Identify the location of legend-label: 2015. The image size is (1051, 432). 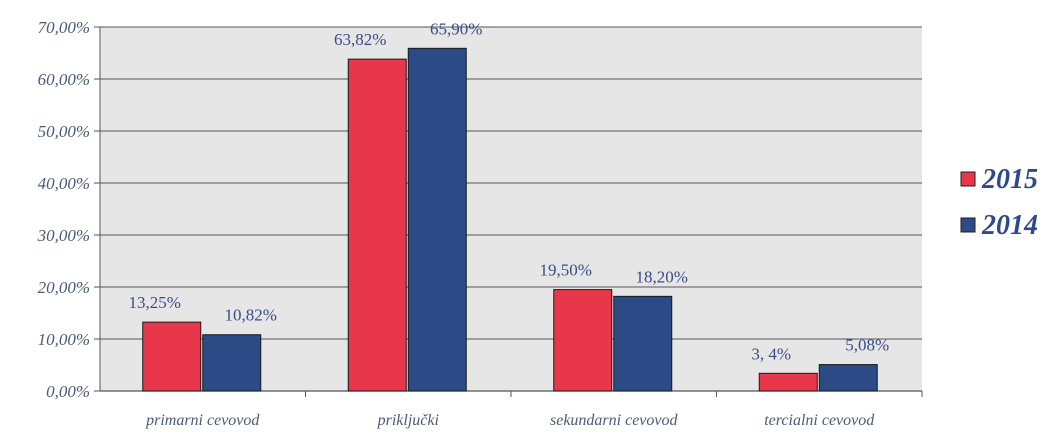
(1009, 179).